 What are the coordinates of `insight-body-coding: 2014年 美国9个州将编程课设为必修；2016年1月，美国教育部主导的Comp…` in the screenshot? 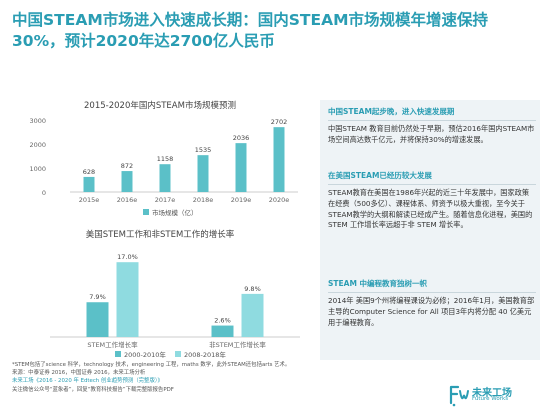 It's located at (431, 311).